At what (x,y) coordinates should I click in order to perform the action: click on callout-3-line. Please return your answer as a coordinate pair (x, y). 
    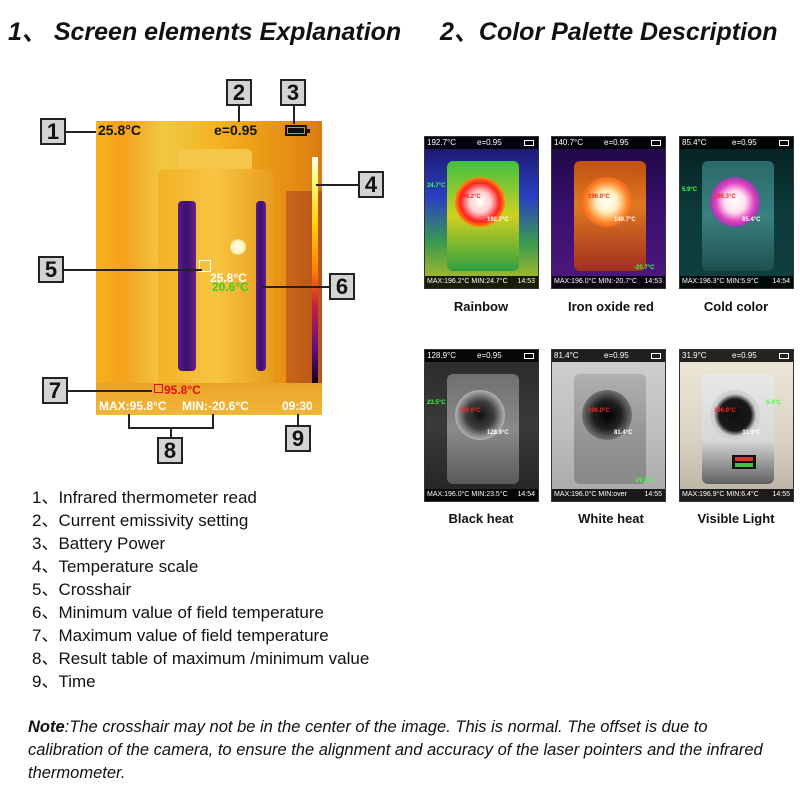
    Looking at the image, I should click on (294, 115).